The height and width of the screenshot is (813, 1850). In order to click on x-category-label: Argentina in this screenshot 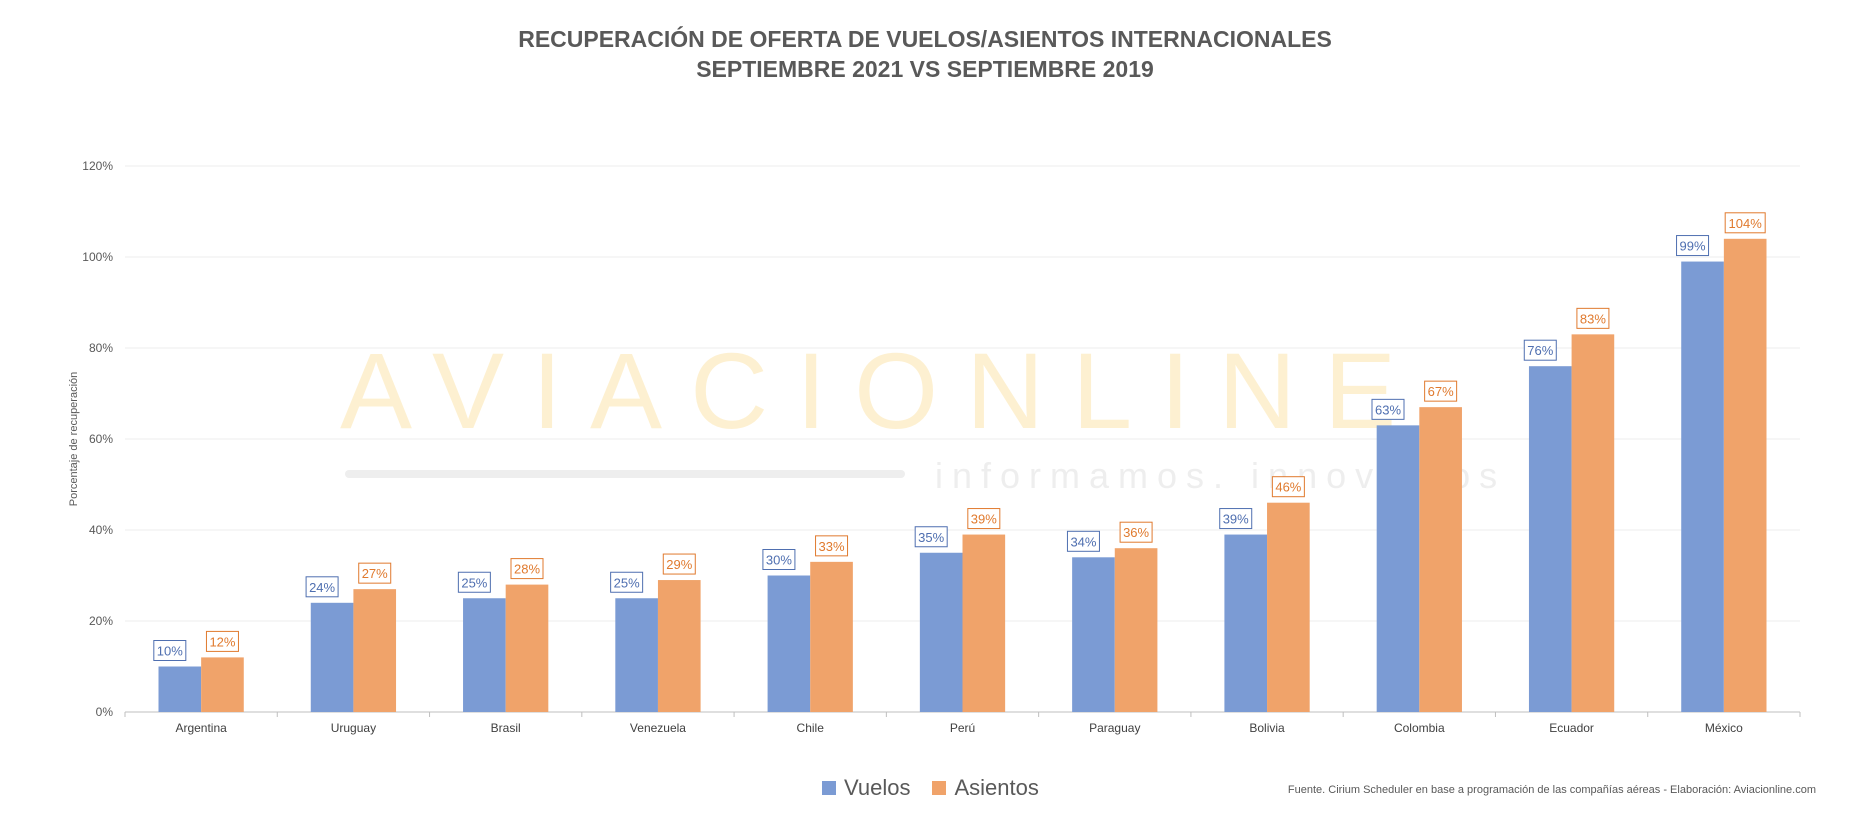, I will do `click(201, 728)`.